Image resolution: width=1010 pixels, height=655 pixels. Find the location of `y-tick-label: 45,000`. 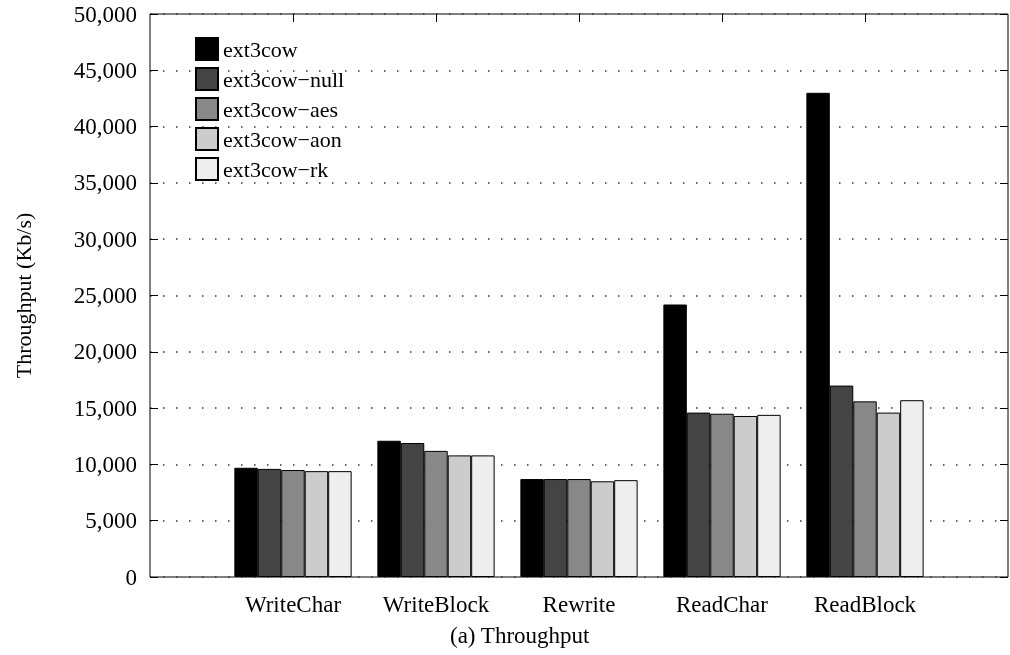

y-tick-label: 45,000 is located at coordinates (105, 70).